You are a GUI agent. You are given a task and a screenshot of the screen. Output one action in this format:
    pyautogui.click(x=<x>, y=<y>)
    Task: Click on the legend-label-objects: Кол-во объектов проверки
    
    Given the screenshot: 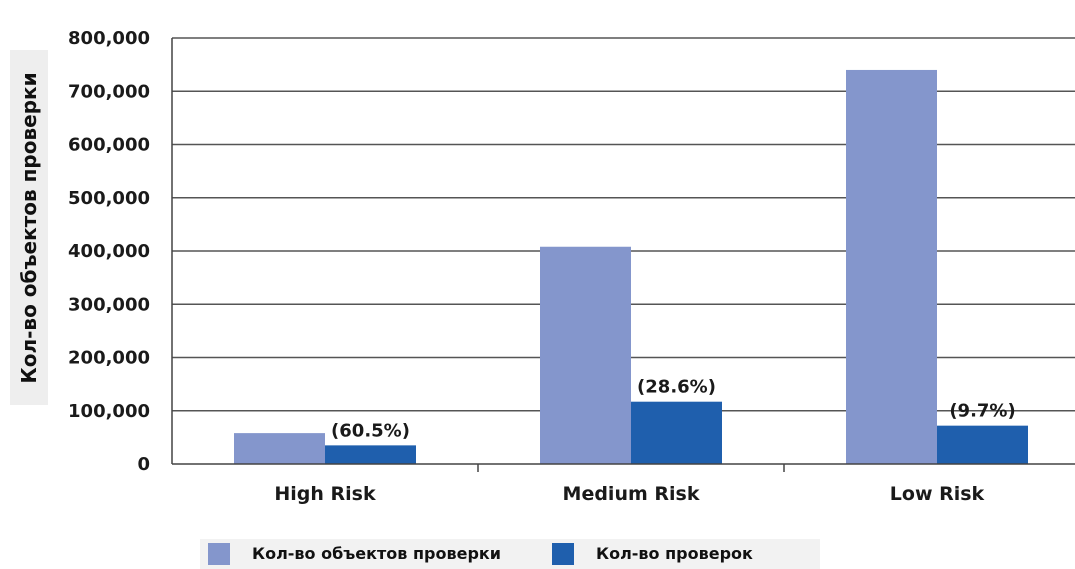 What is the action you would take?
    pyautogui.click(x=376, y=553)
    